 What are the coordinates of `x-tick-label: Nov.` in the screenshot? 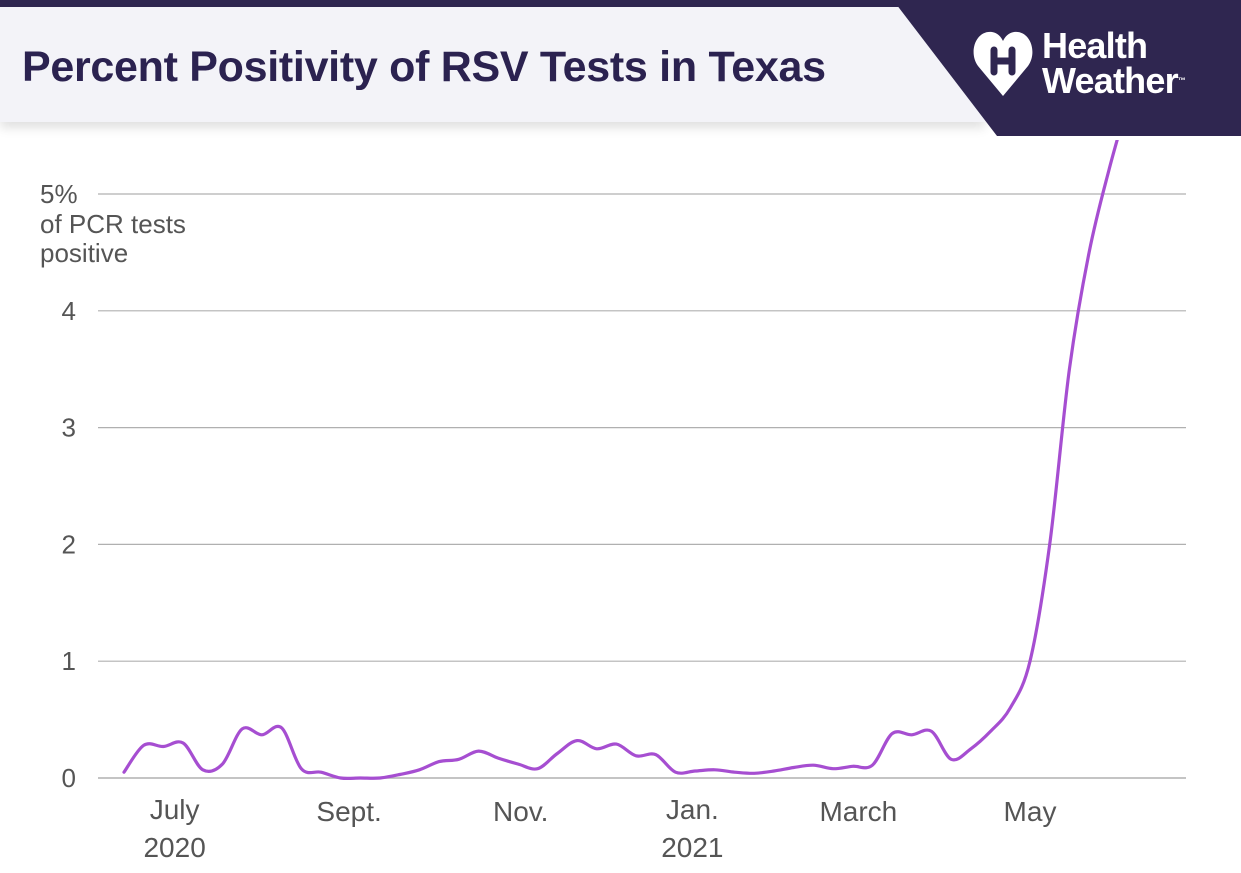 It's located at (521, 811).